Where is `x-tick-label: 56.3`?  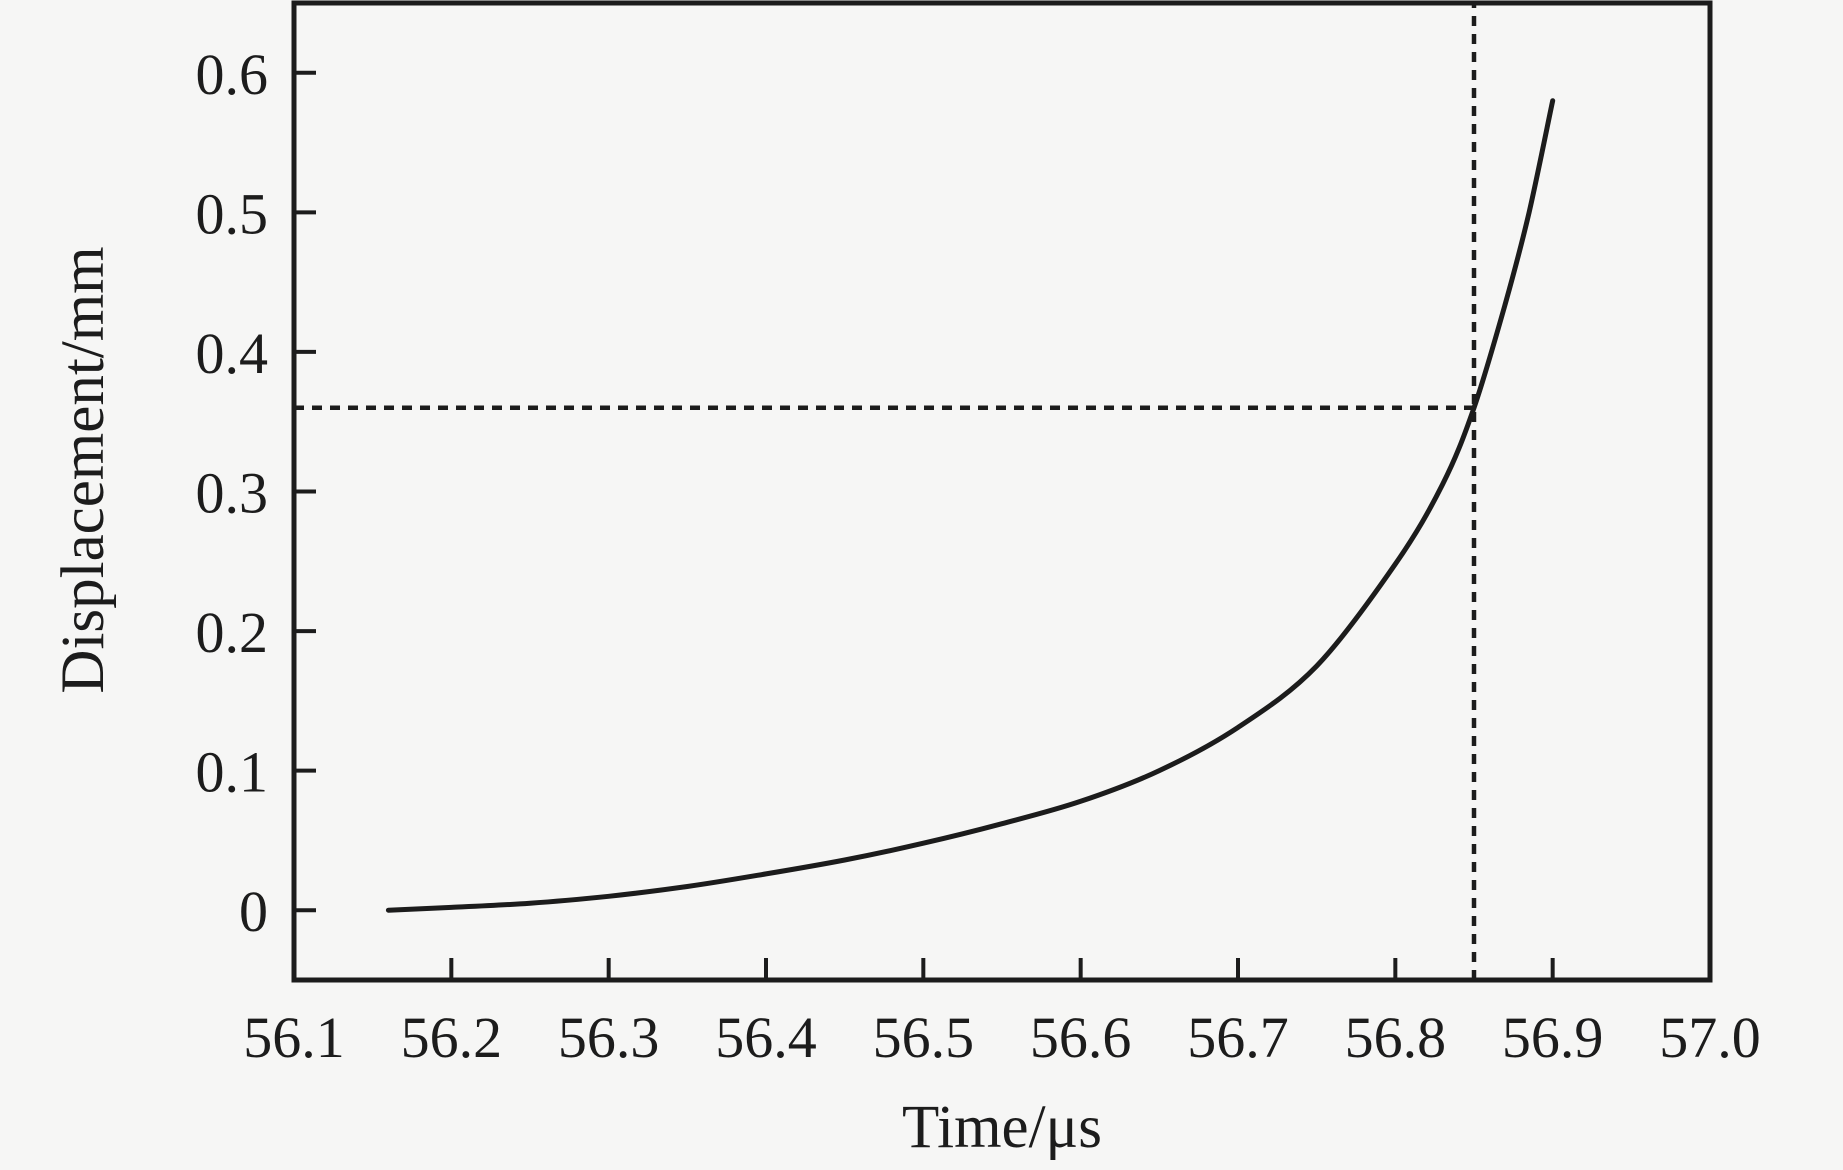 x-tick-label: 56.3 is located at coordinates (609, 1037).